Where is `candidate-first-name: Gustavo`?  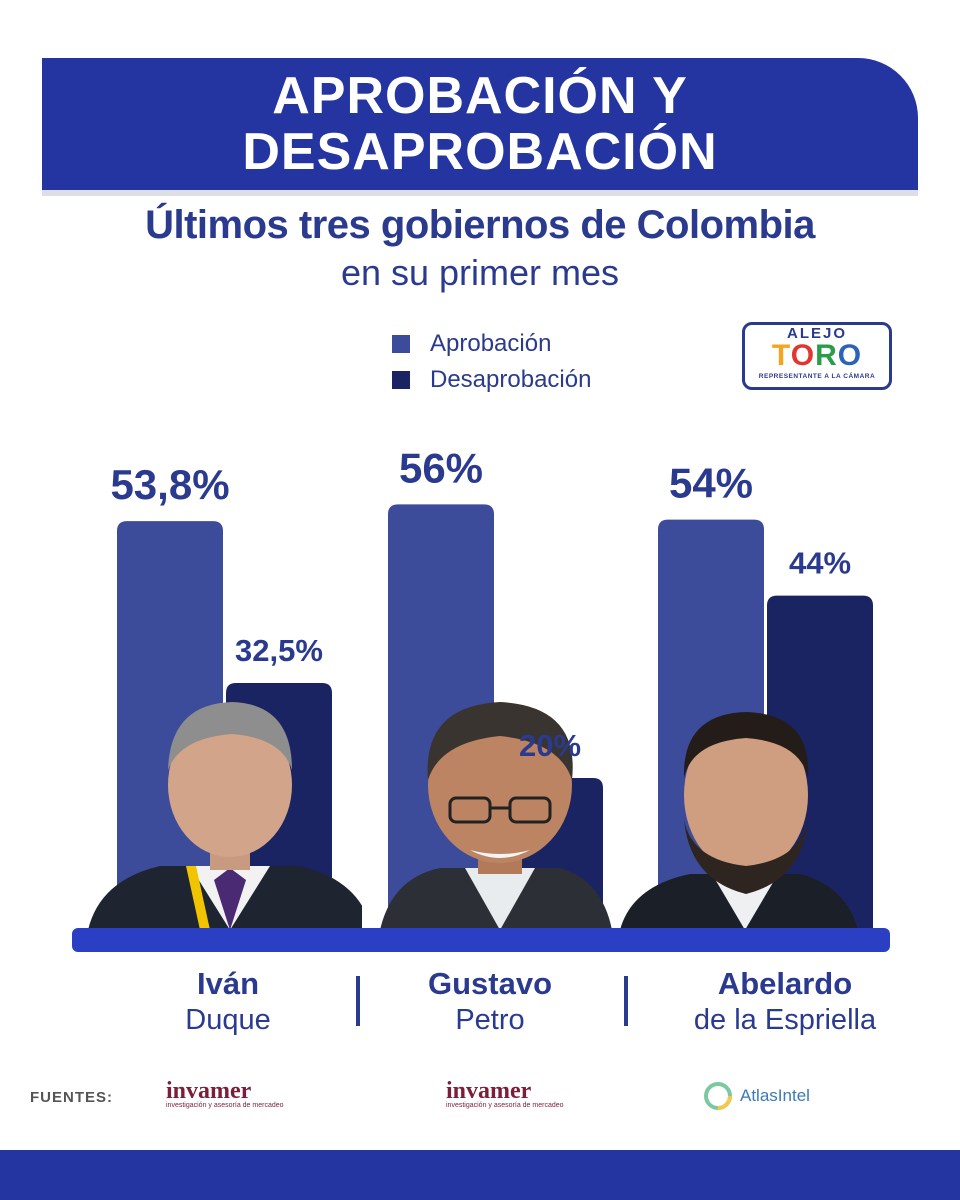 candidate-first-name: Gustavo is located at coordinates (490, 983).